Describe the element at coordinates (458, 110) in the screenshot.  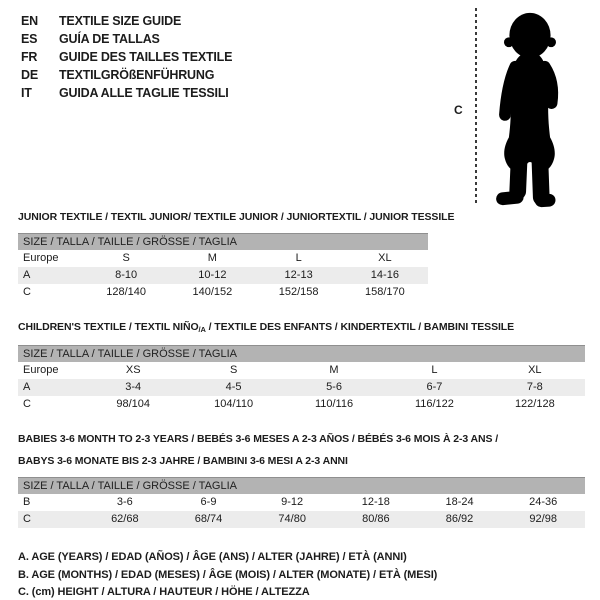
I see `height-marker-label: C` at that location.